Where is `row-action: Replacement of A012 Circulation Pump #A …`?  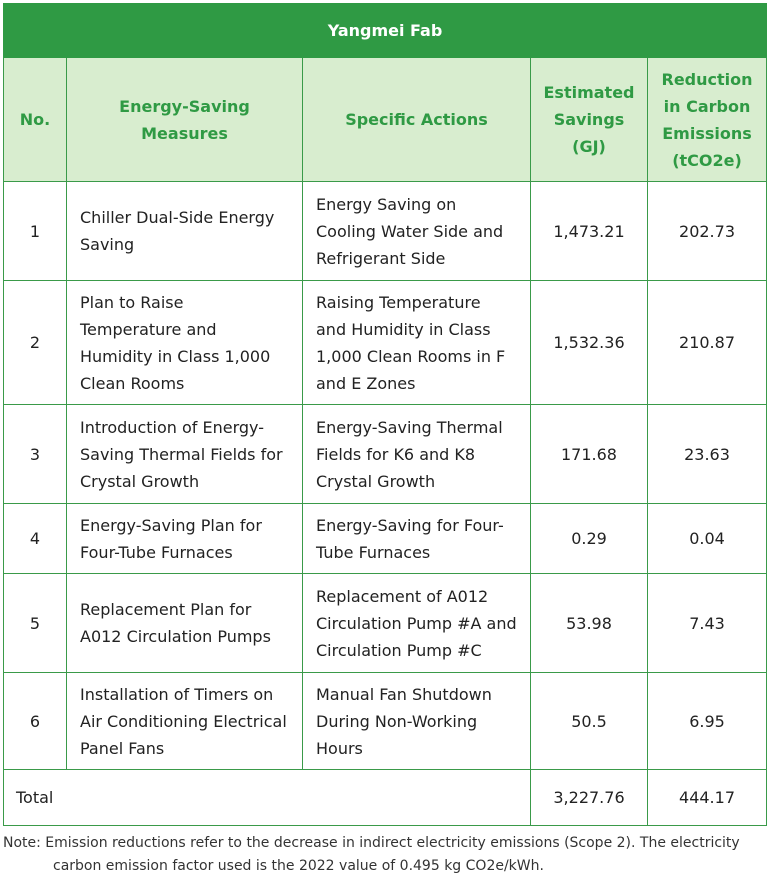 row-action: Replacement of A012 Circulation Pump #A … is located at coordinates (416, 623).